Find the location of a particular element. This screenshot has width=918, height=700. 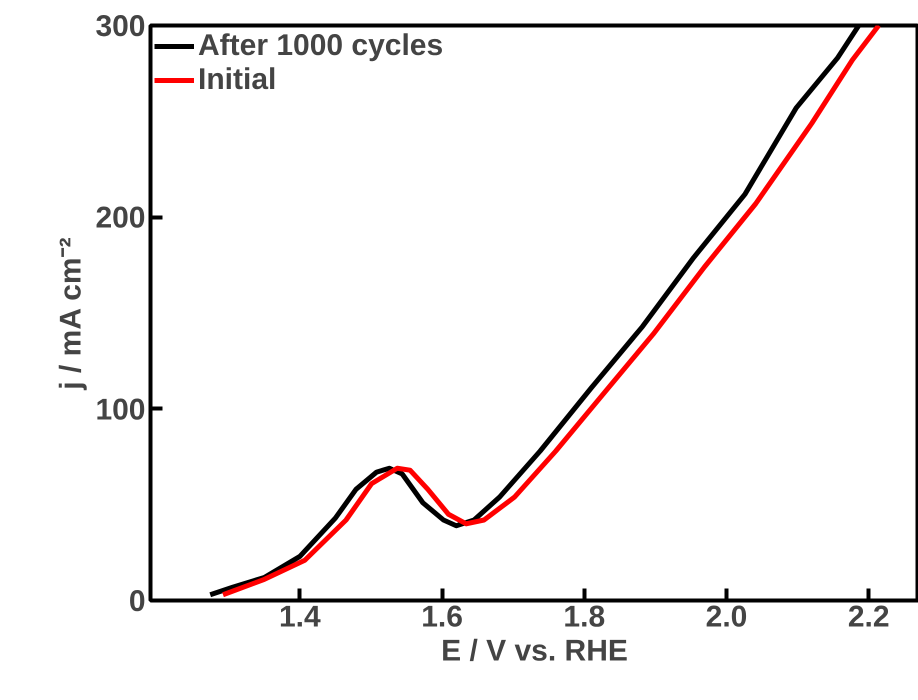

y-tick-label: 200 is located at coordinates (120, 218).